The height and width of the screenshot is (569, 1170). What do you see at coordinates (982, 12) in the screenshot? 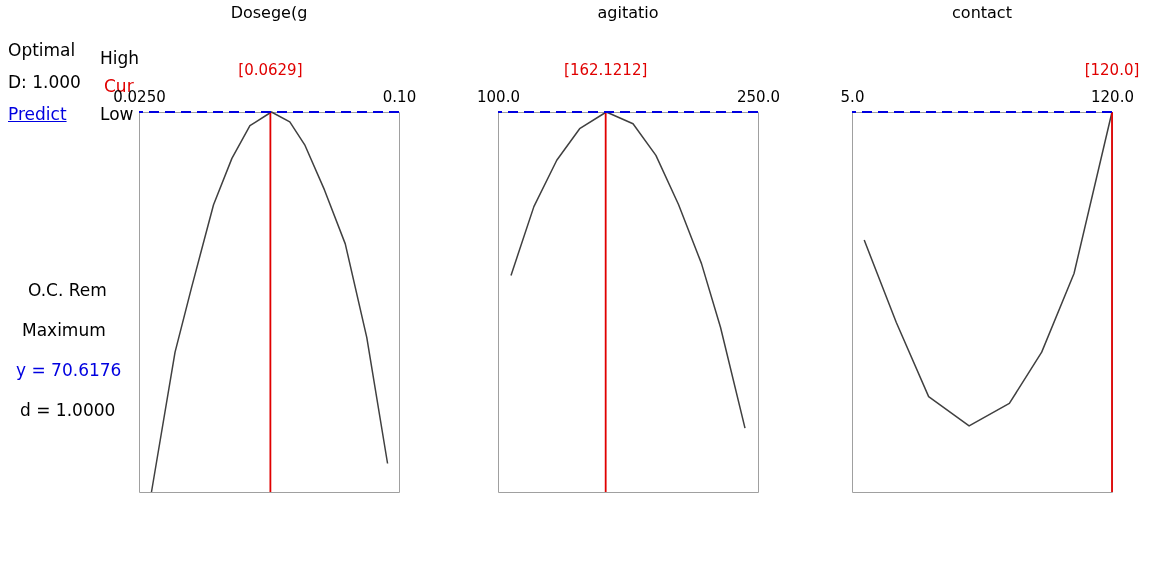
I see `chart-title: contact` at bounding box center [982, 12].